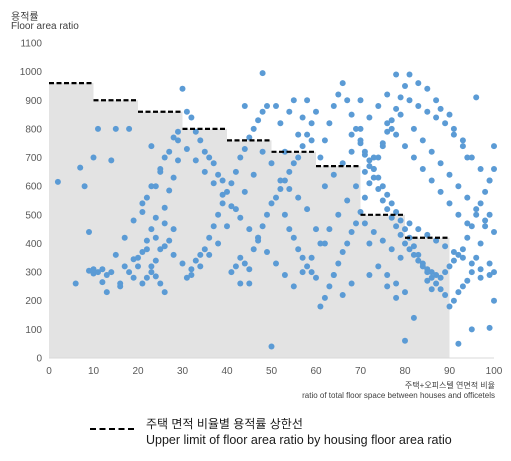 The height and width of the screenshot is (461, 511). I want to click on x-tick-label-1: 10, so click(94, 371).